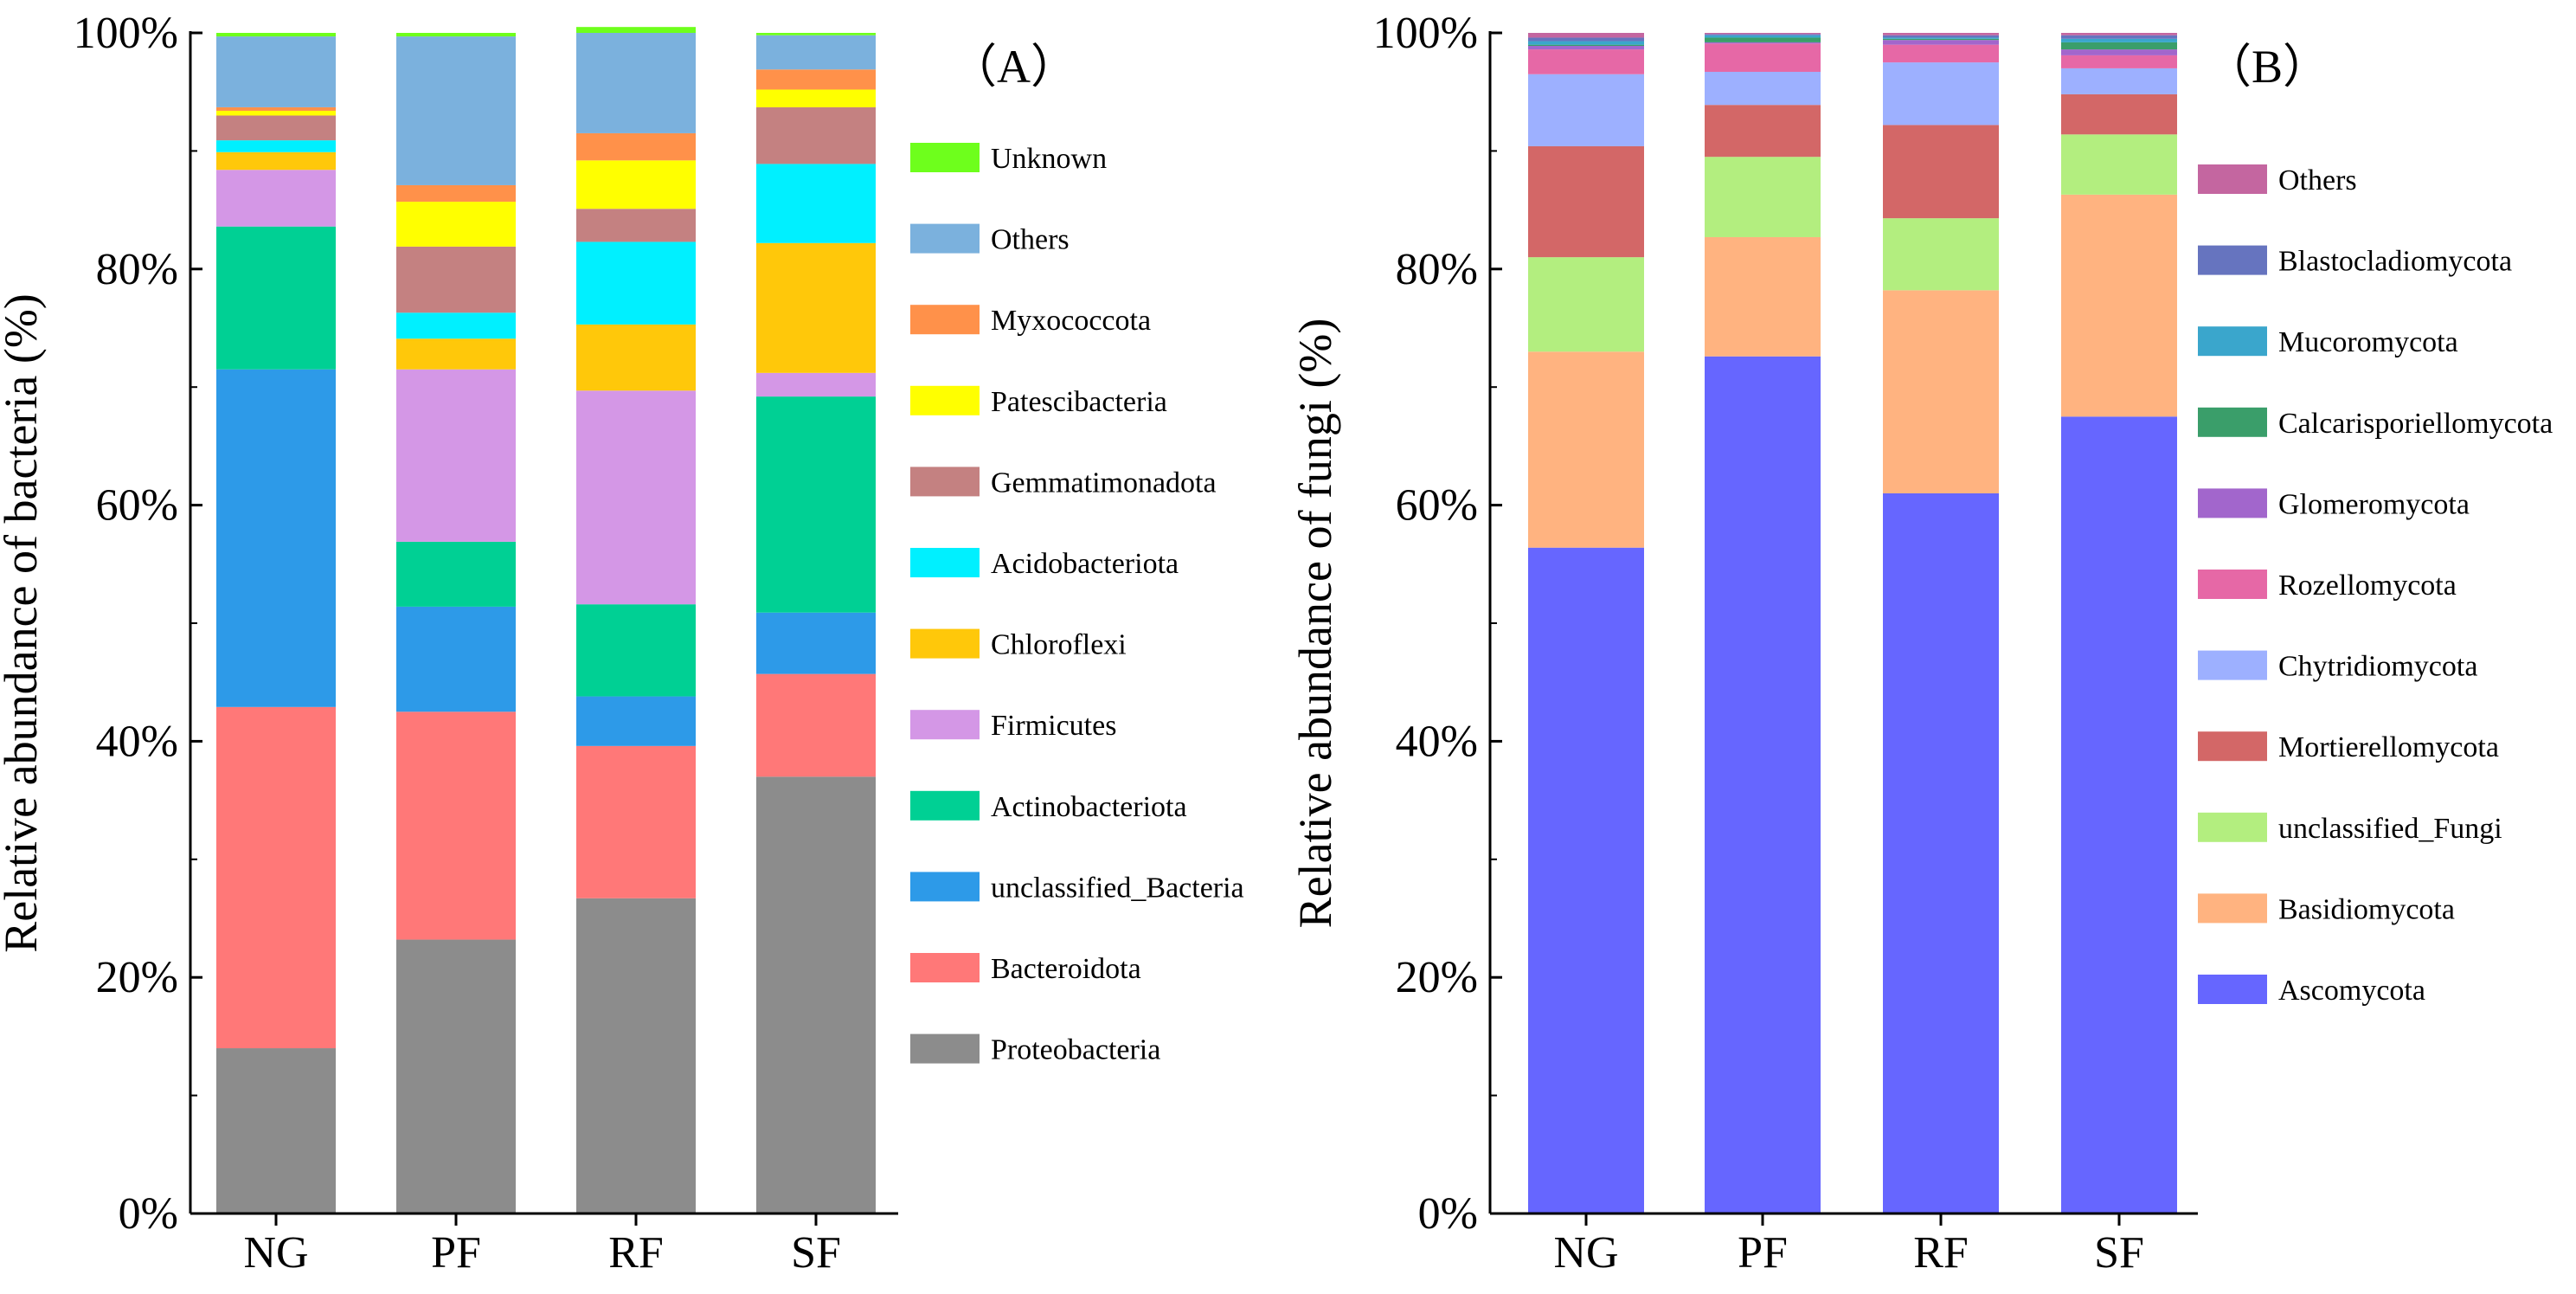  What do you see at coordinates (276, 146) in the screenshot?
I see `bar-segment-ng-acidobacteriota` at bounding box center [276, 146].